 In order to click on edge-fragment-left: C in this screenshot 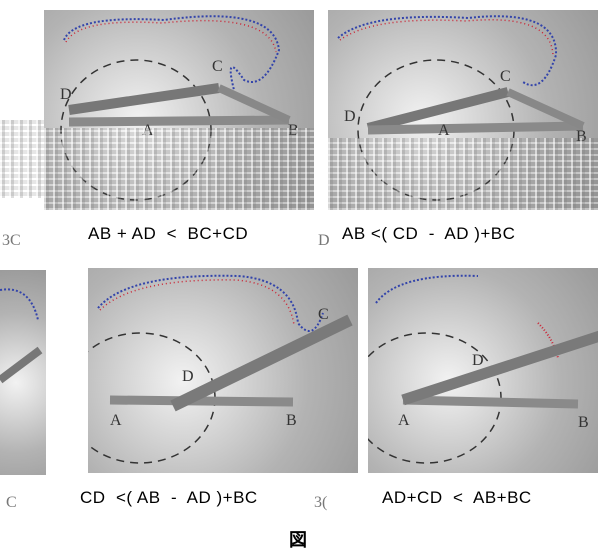, I will do `click(11, 502)`.